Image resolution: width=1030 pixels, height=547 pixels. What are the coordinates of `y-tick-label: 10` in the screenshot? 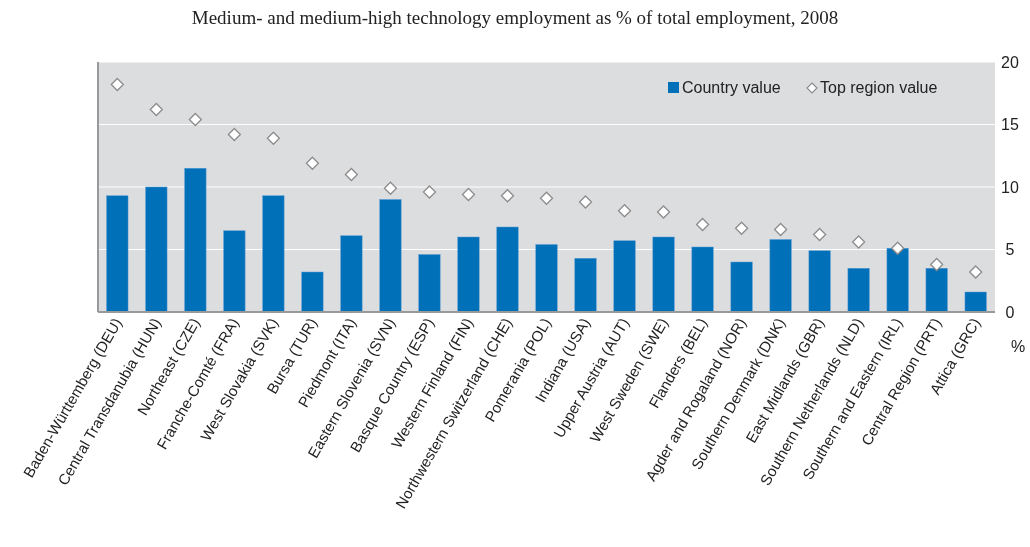 It's located at (1010, 187).